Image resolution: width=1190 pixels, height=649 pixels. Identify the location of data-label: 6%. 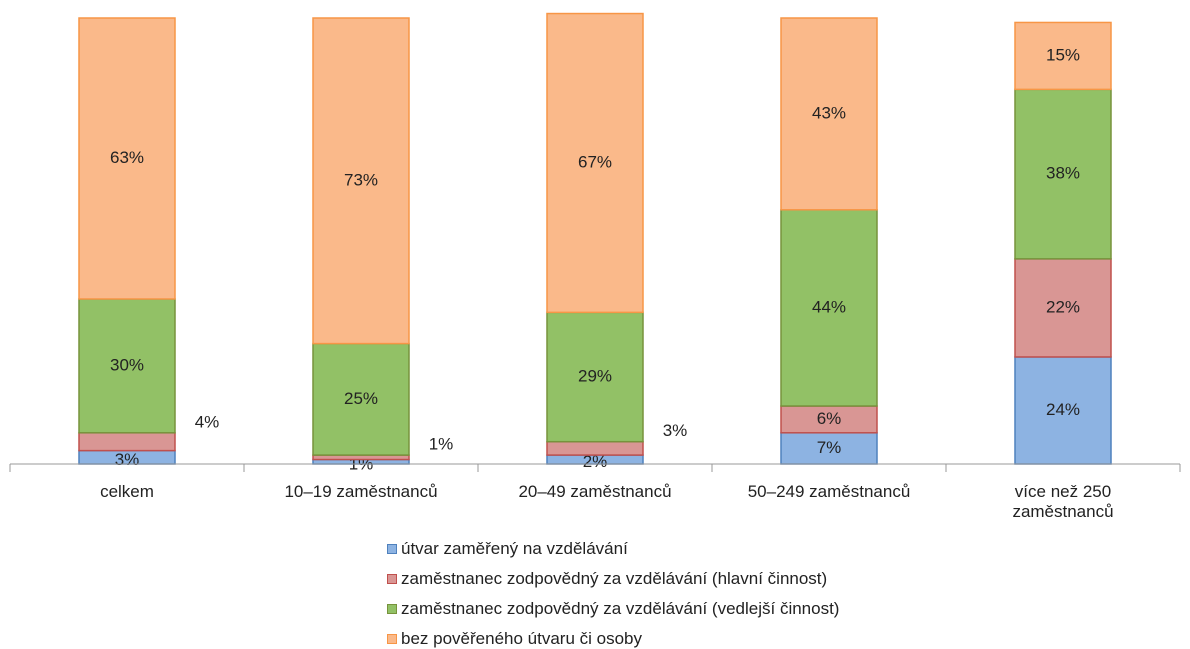
(829, 418).